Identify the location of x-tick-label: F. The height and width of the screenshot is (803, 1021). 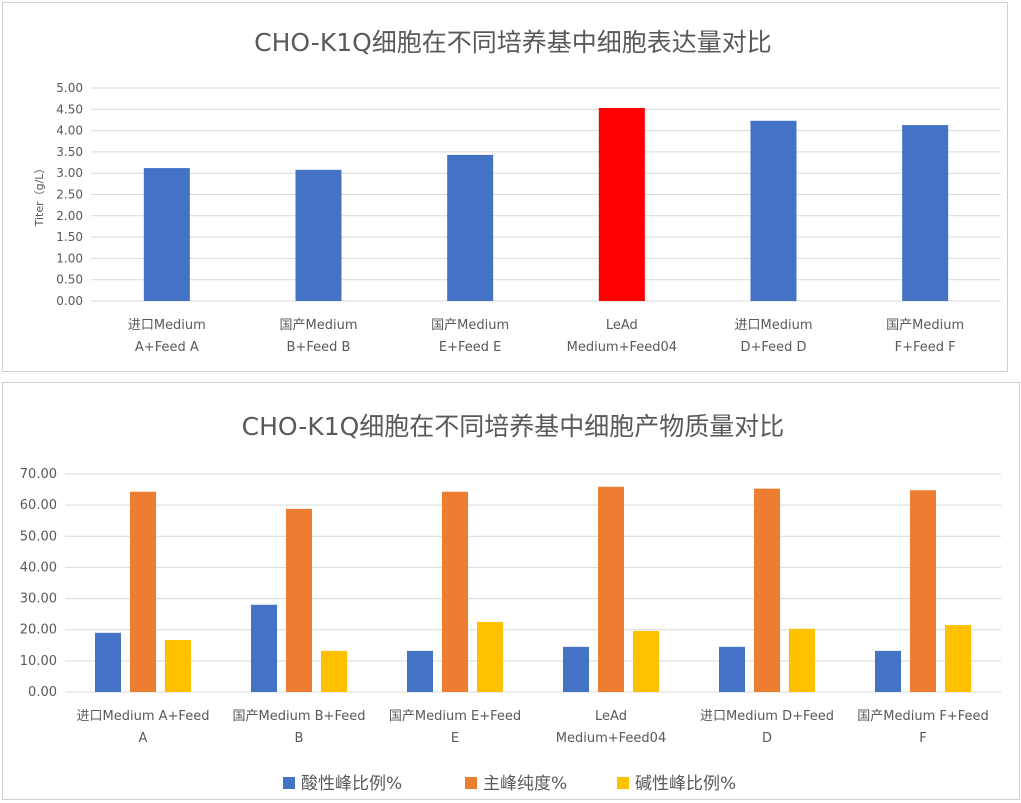
(922, 738).